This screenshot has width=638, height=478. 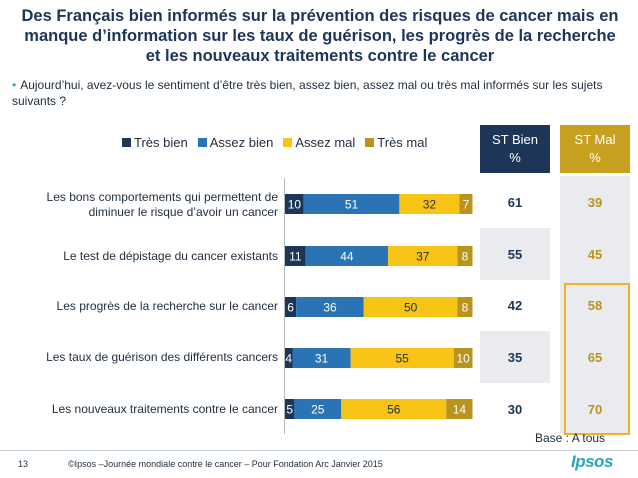 I want to click on legend-swatch-tres-bien, so click(x=126, y=142).